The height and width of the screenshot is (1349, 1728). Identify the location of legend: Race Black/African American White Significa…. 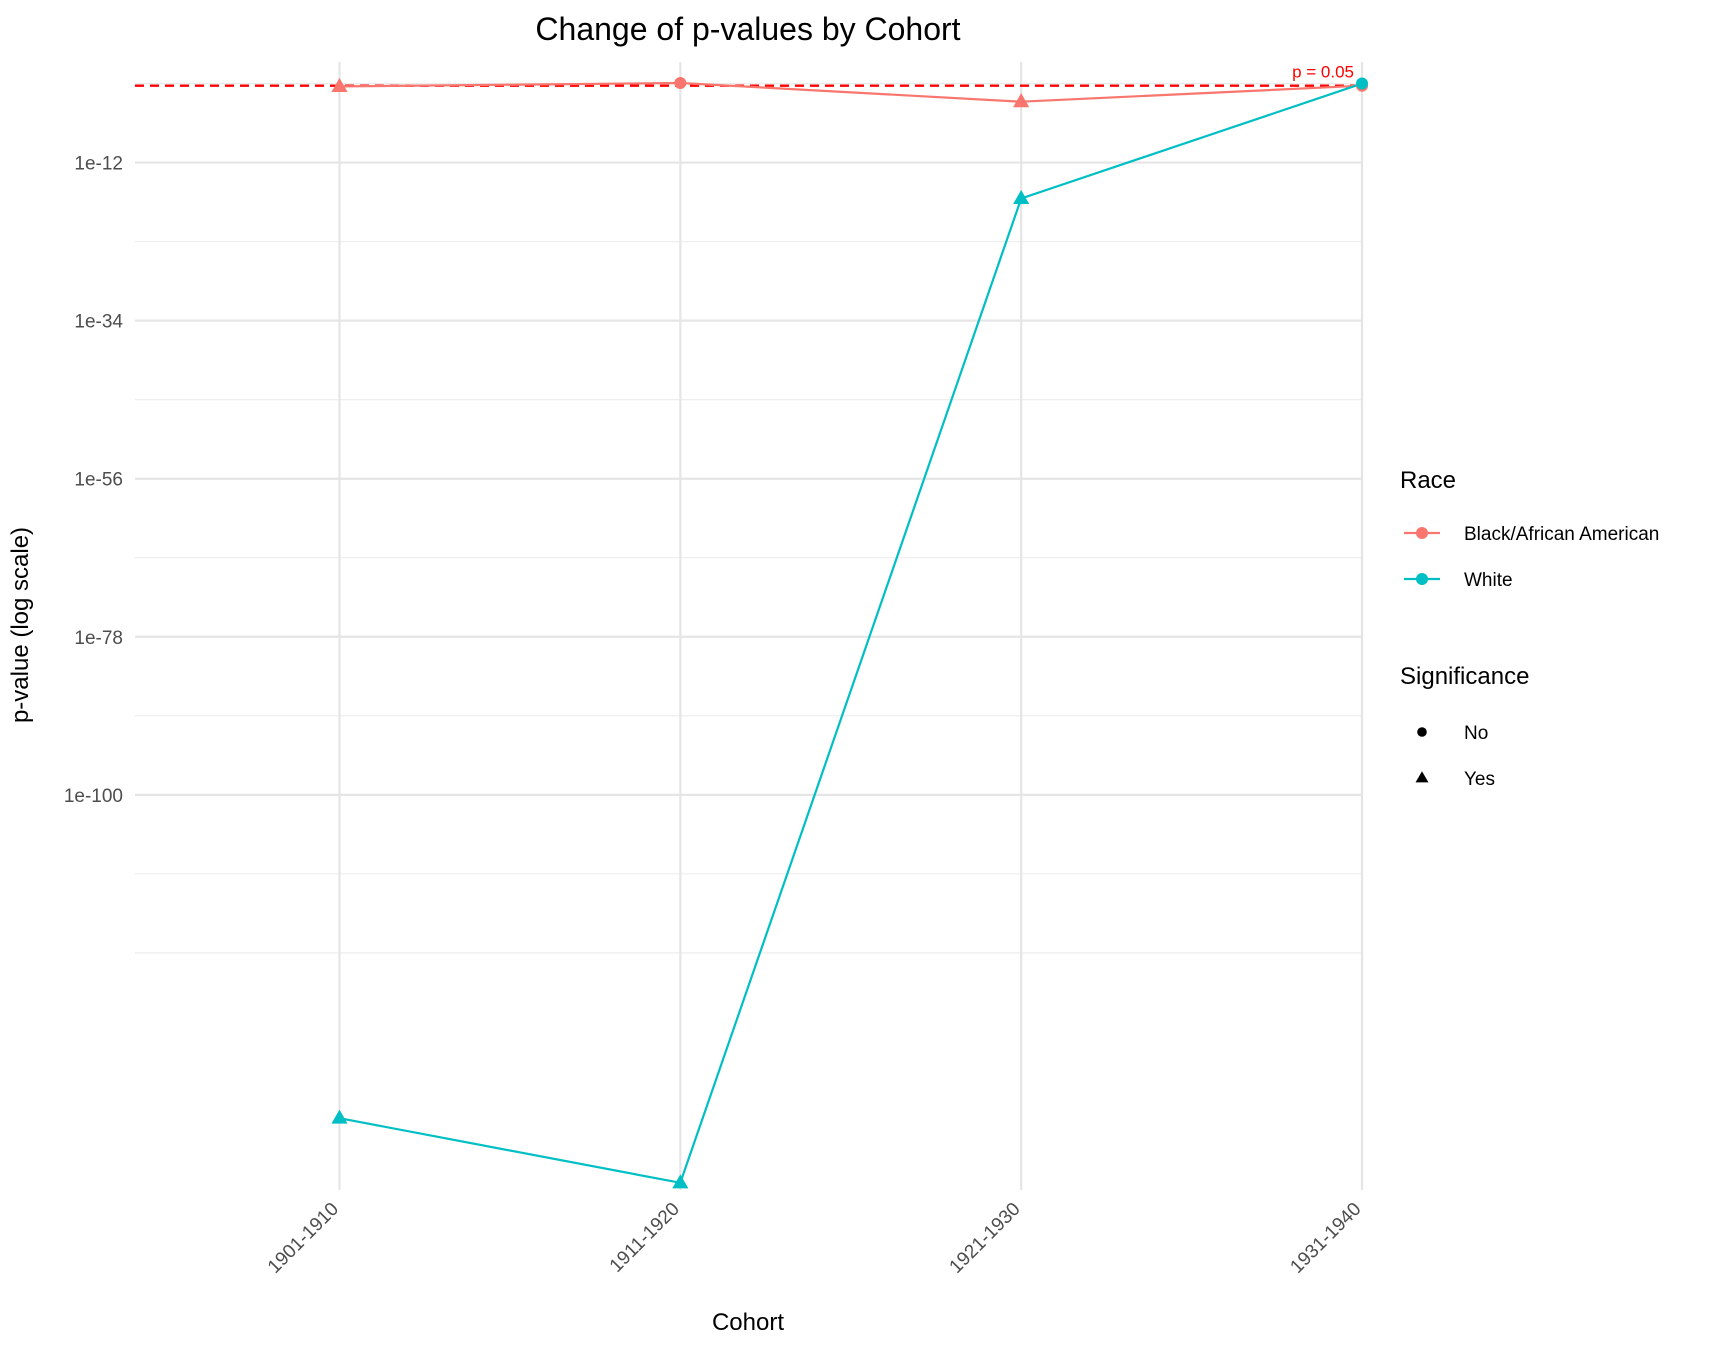
(1529, 628).